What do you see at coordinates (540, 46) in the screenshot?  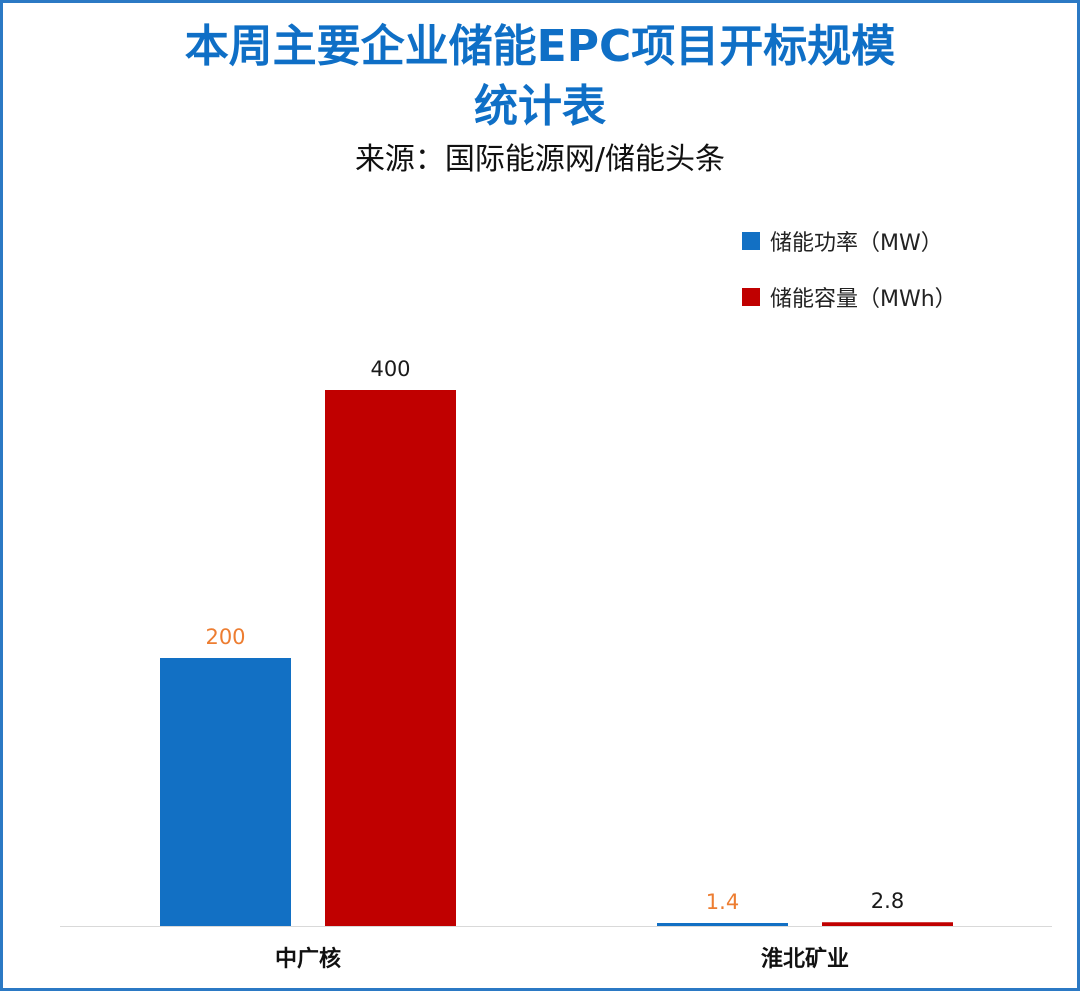 I see `chart-title-line-1: 本周主要企业储能EPC项目开标规模` at bounding box center [540, 46].